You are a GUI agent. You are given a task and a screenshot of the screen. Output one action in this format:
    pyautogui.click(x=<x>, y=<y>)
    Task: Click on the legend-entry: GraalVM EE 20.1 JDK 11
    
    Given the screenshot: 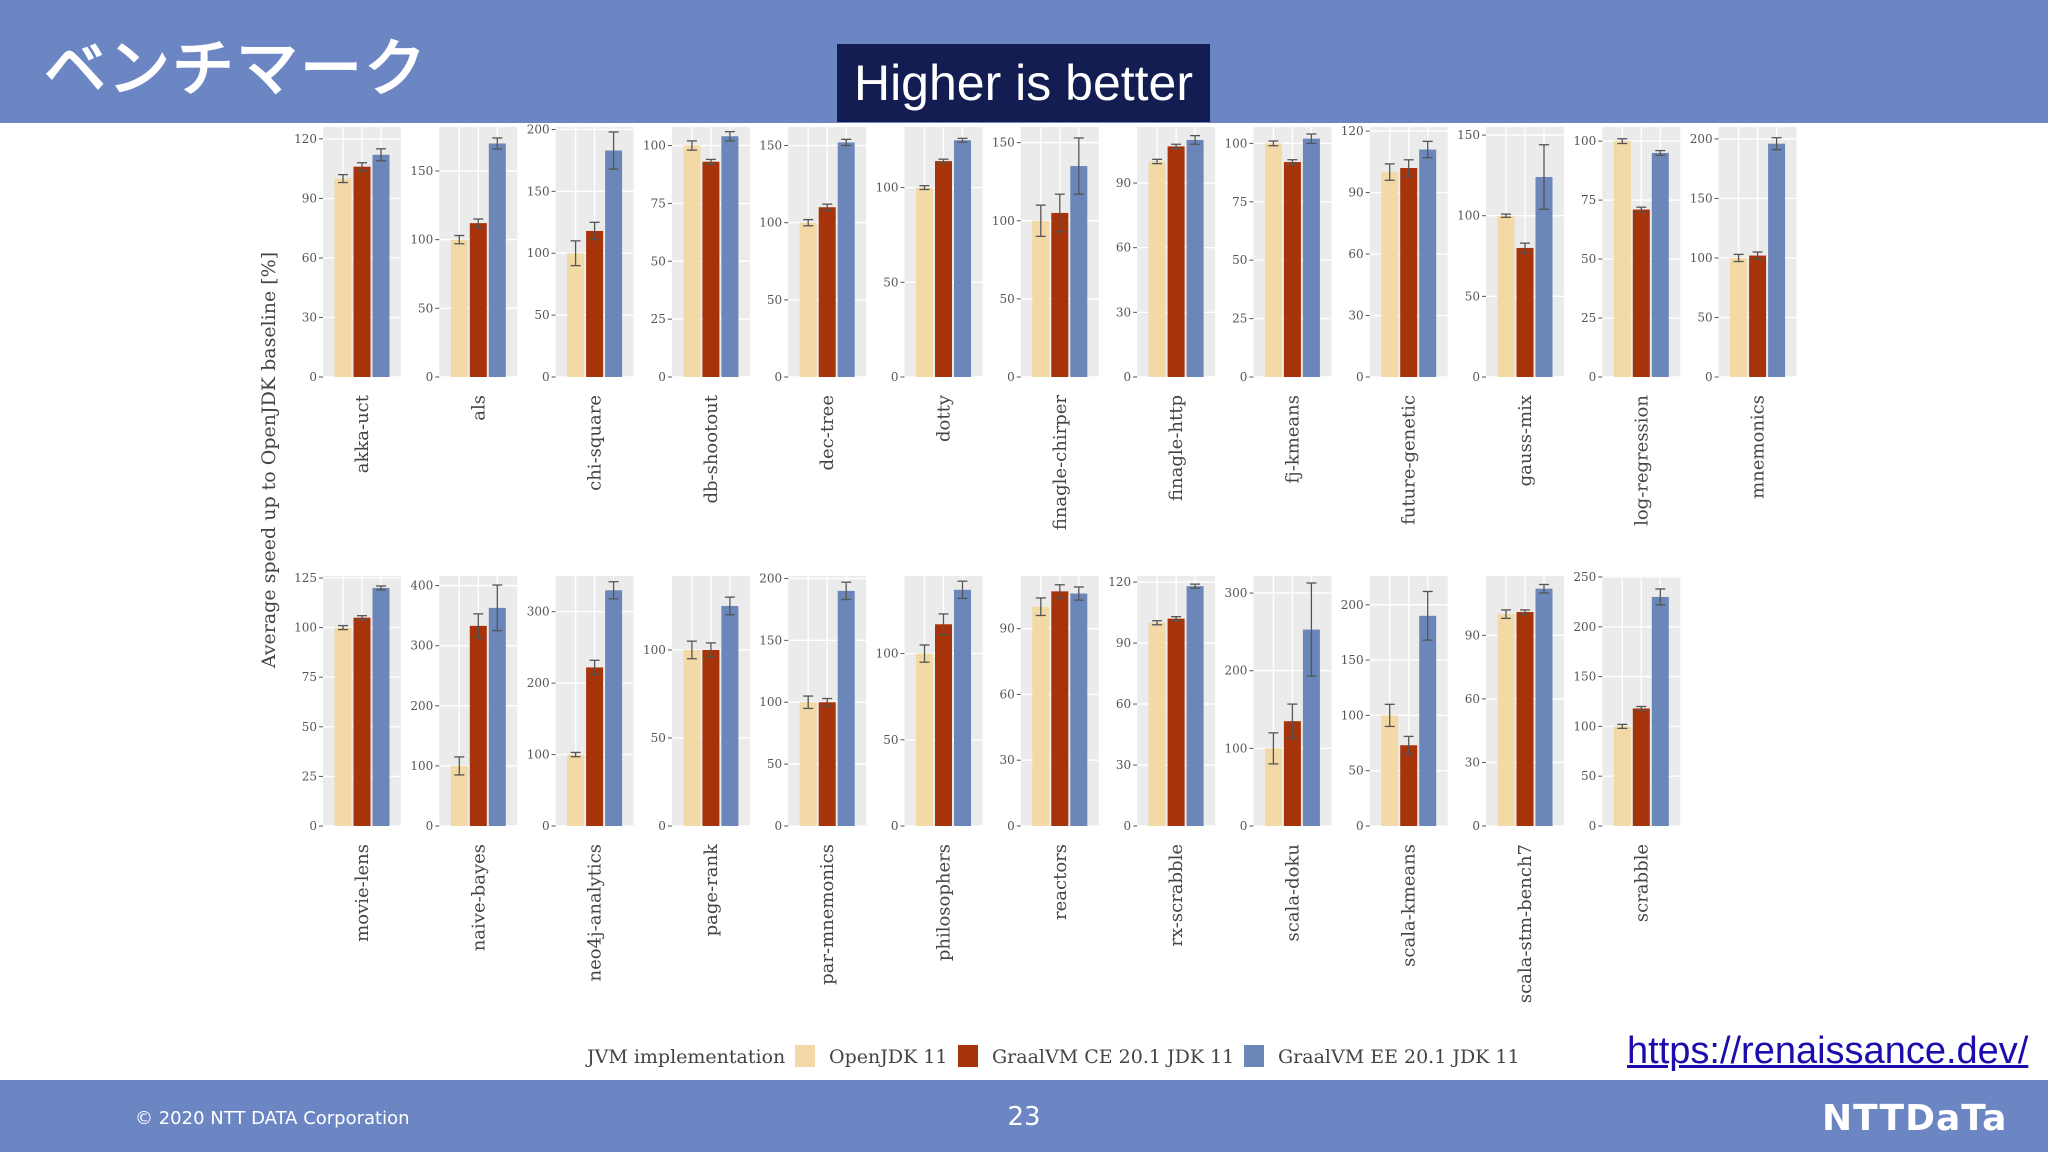 What is the action you would take?
    pyautogui.click(x=1399, y=1057)
    